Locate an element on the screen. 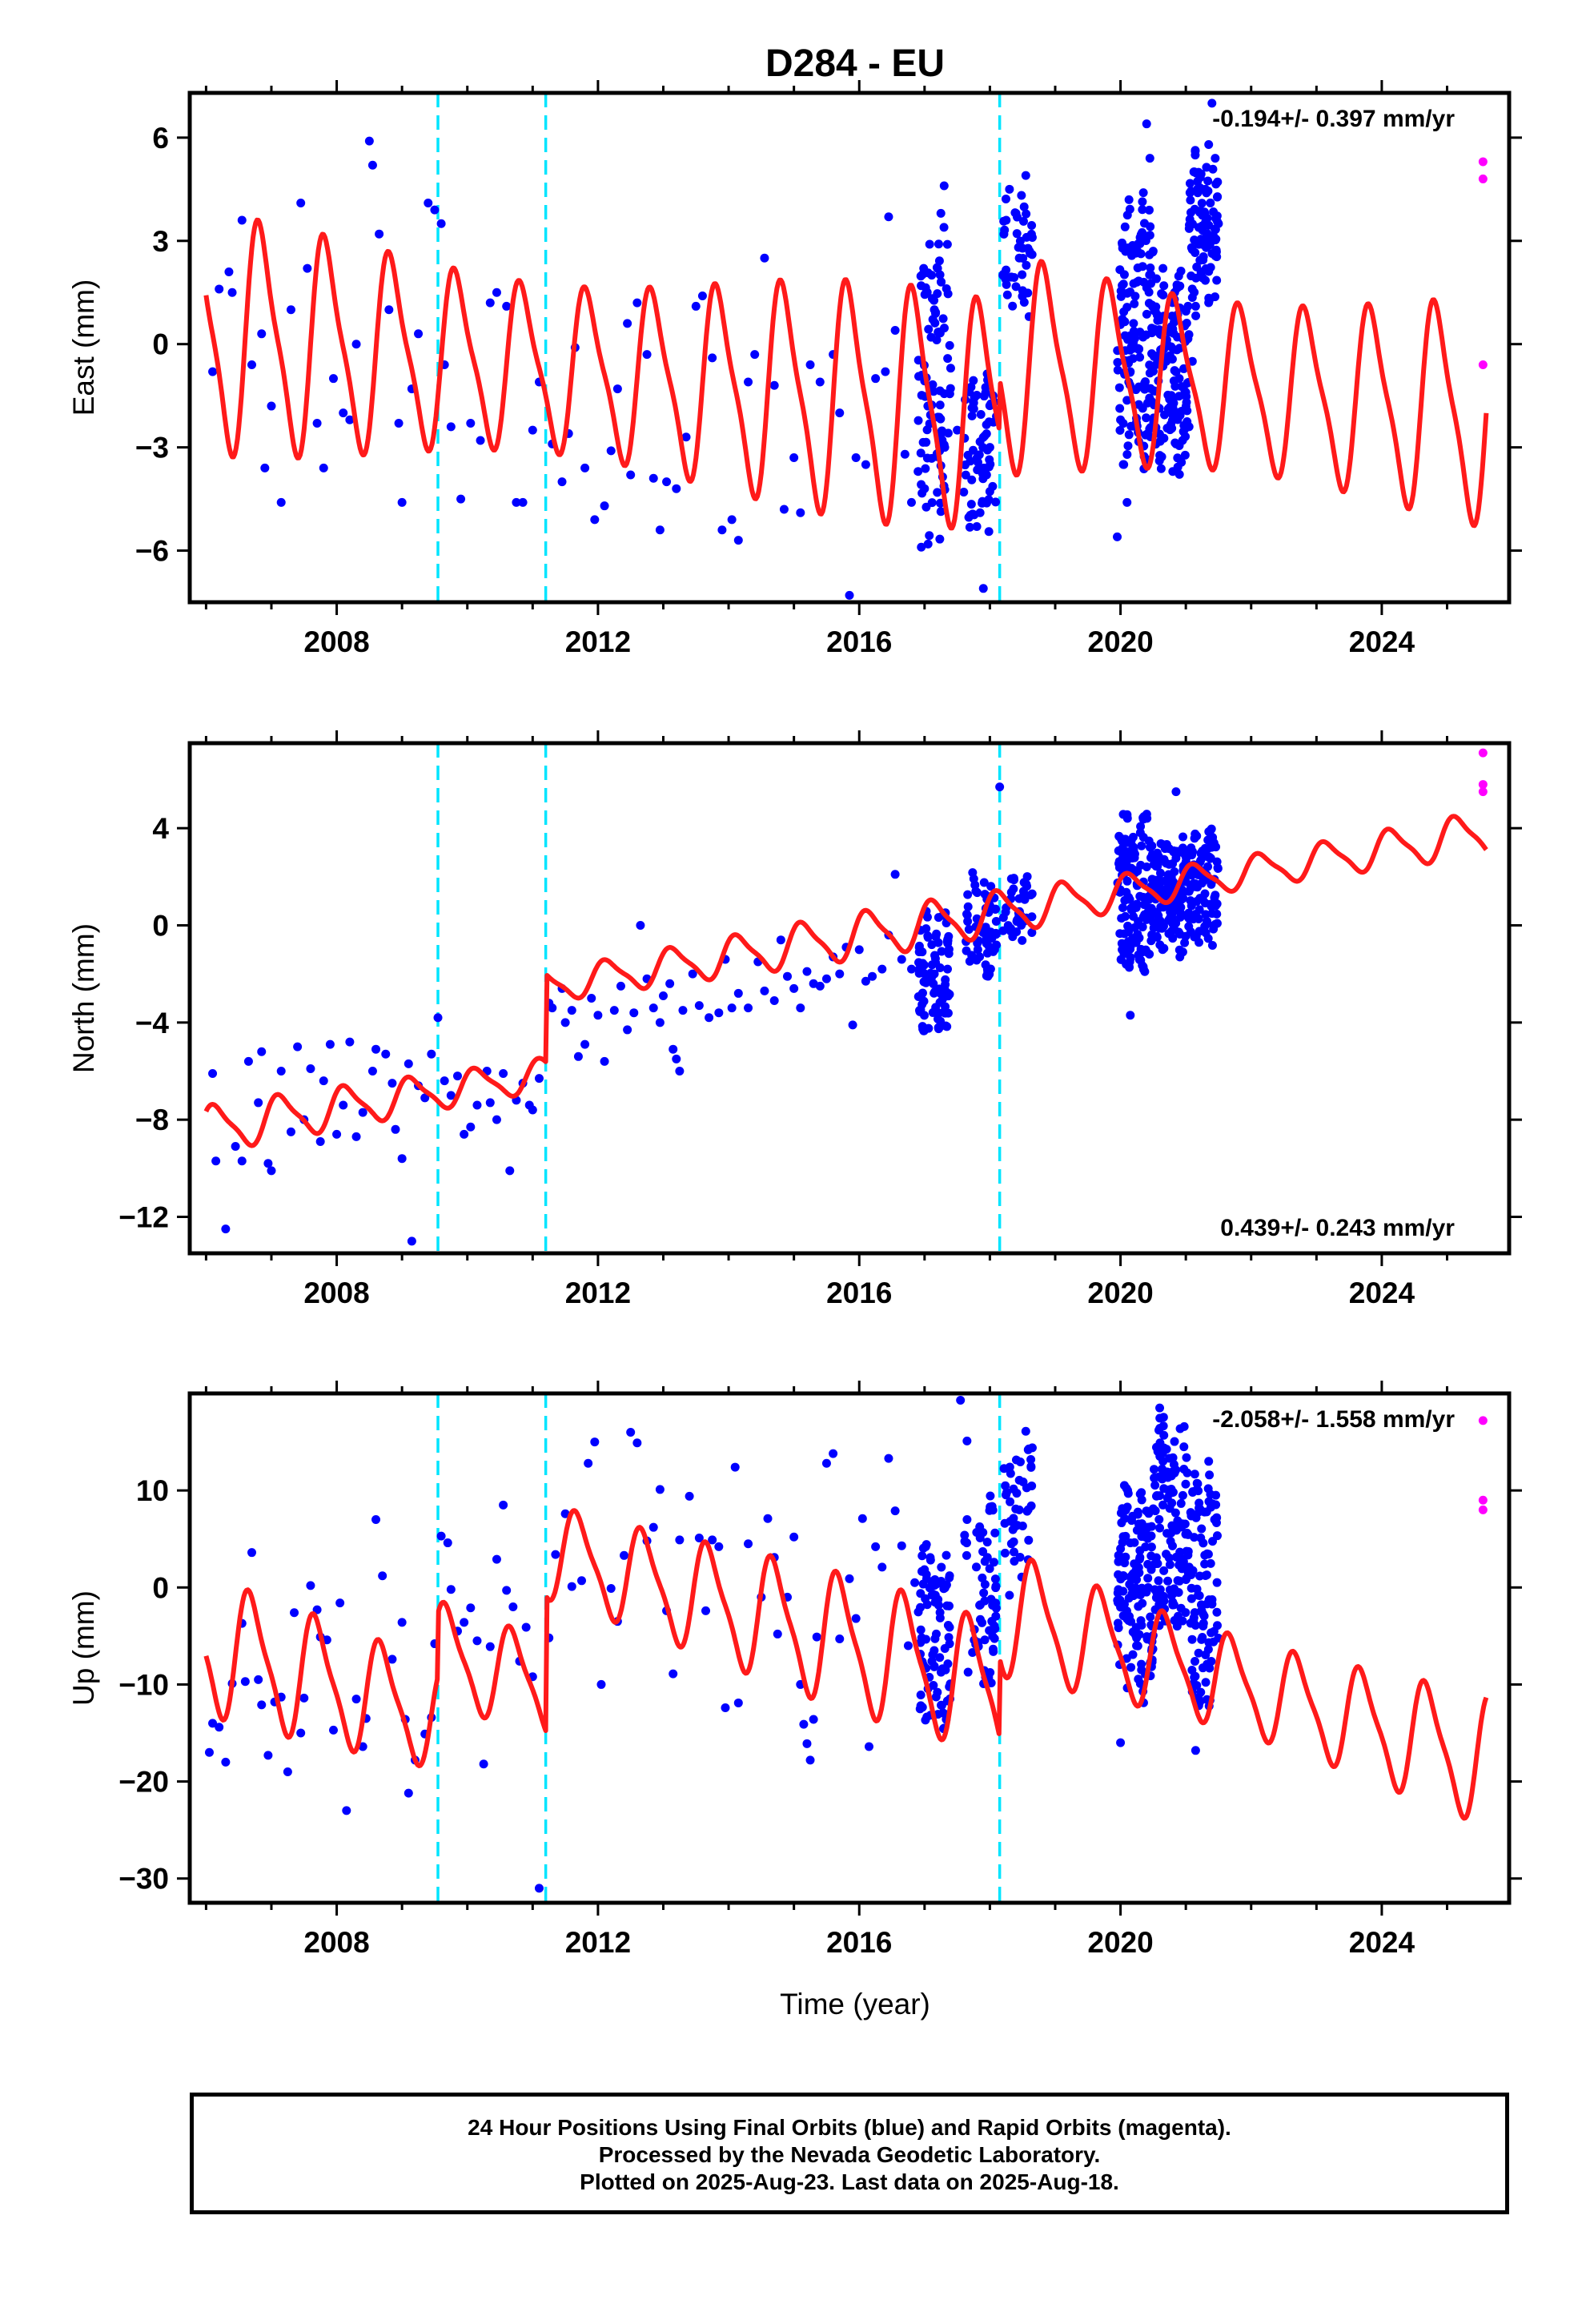 This screenshot has height=2324, width=1582. y-tick-label: 10 is located at coordinates (152, 1490).